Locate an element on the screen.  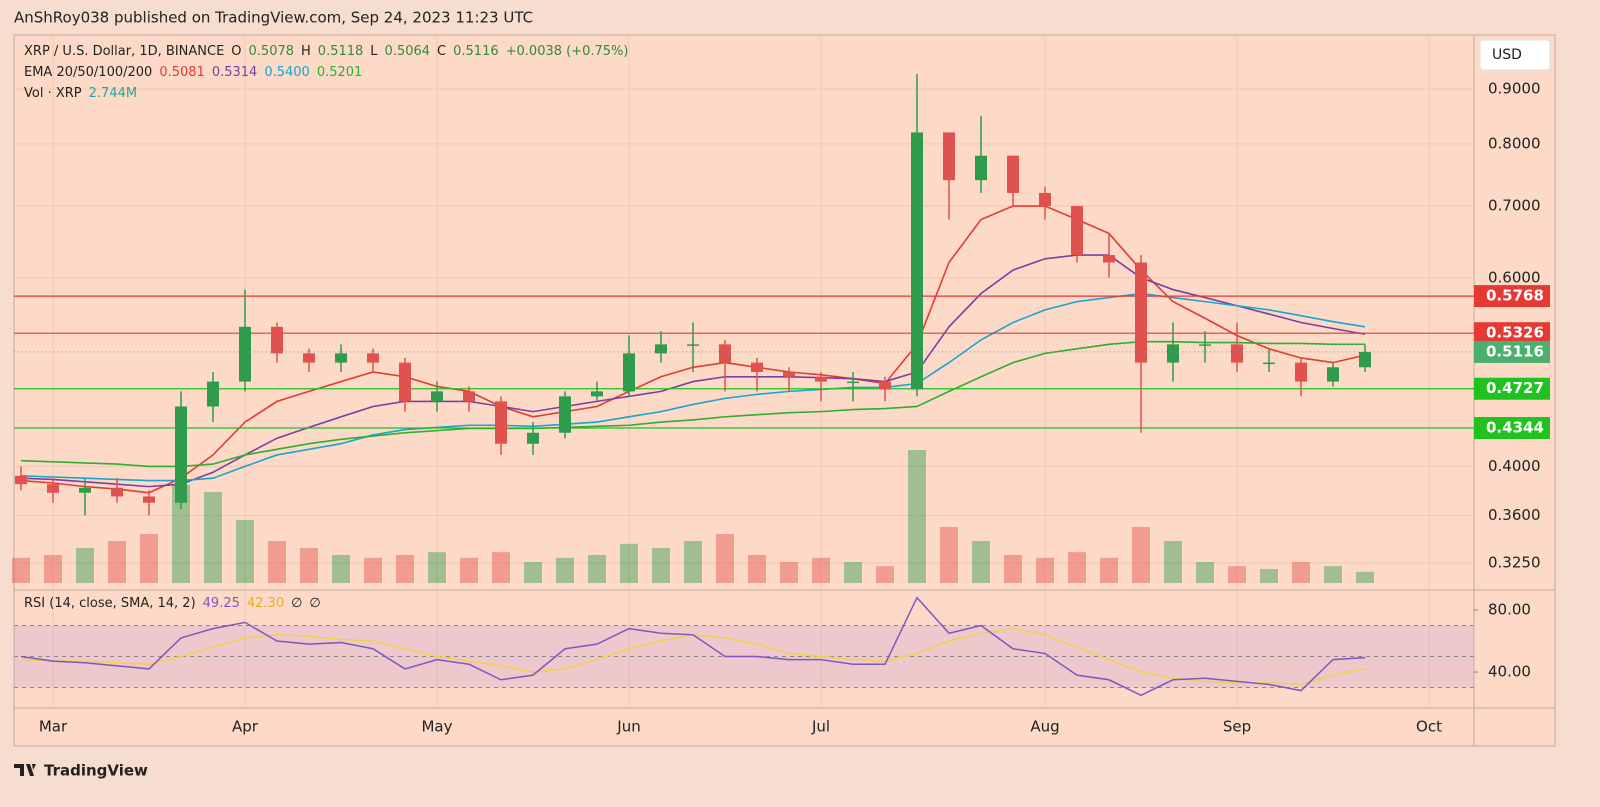
level-label: 0.5768 is located at coordinates (1515, 296).